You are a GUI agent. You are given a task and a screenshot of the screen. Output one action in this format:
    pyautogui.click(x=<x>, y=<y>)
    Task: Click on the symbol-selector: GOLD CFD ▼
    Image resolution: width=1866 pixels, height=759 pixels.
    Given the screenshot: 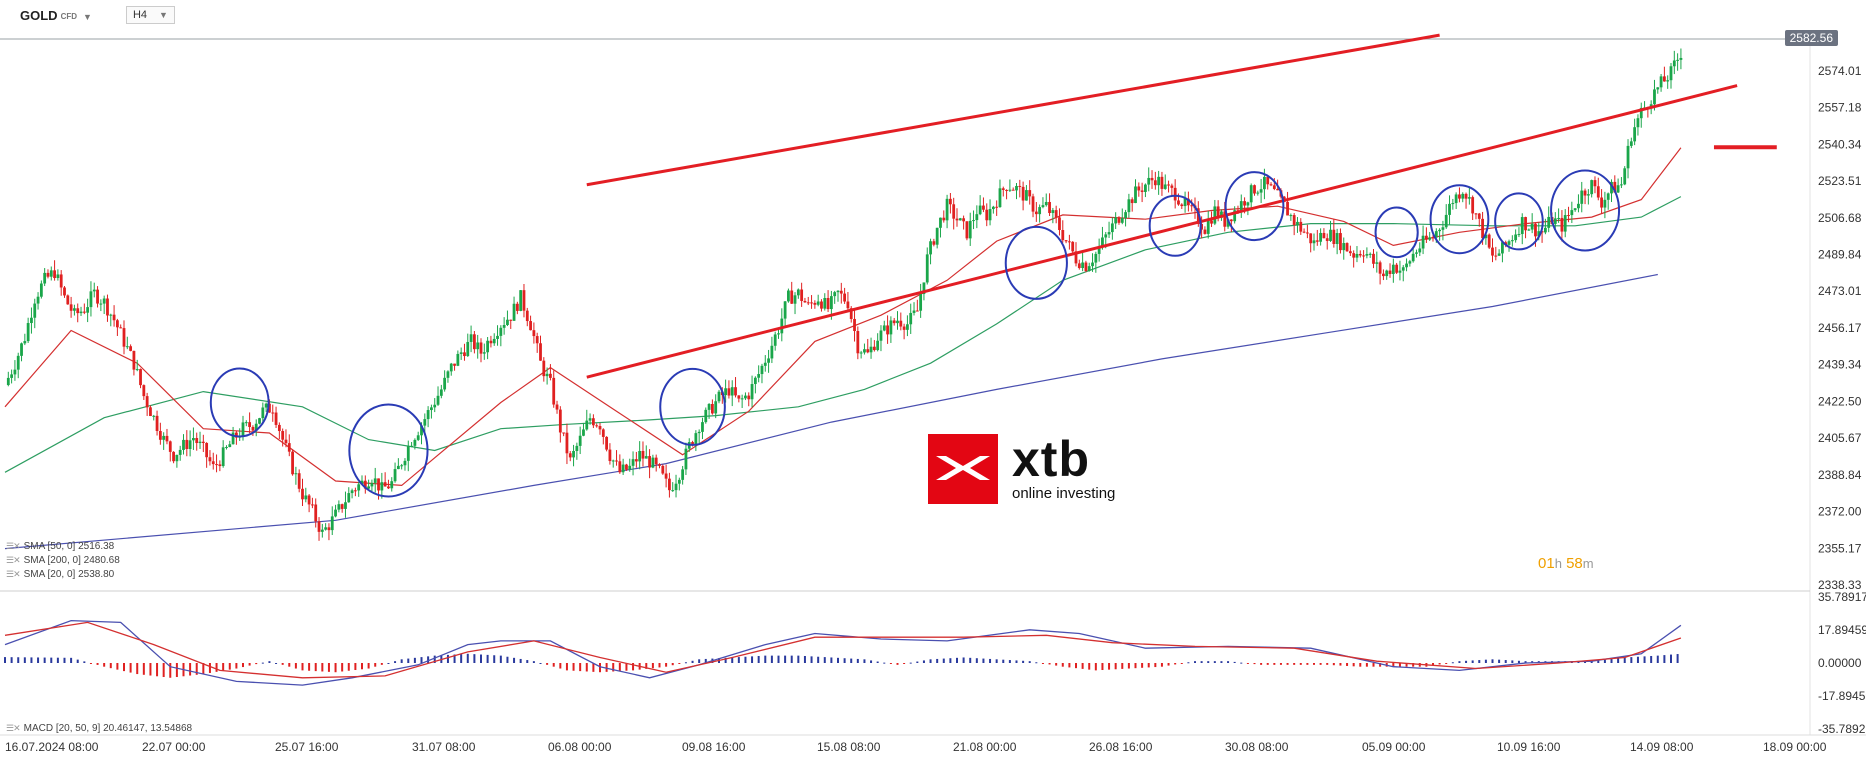 What is the action you would take?
    pyautogui.click(x=56, y=15)
    